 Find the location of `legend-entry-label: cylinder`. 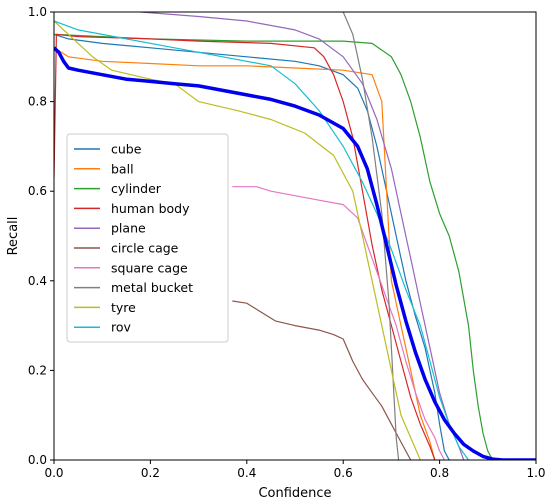

legend-entry-label: cylinder is located at coordinates (136, 188).